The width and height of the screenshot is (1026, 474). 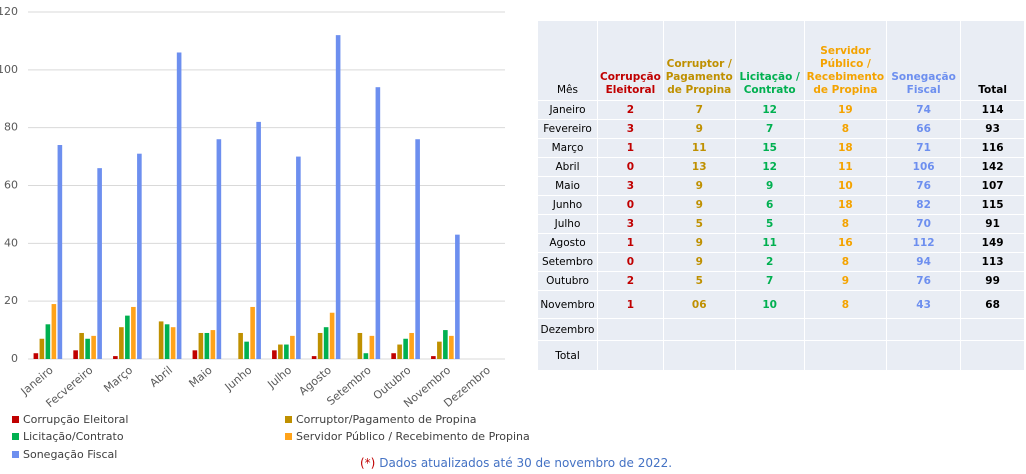 What do you see at coordinates (699, 60) in the screenshot?
I see `header-cell: Corruptor / Pagamento de Propina` at bounding box center [699, 60].